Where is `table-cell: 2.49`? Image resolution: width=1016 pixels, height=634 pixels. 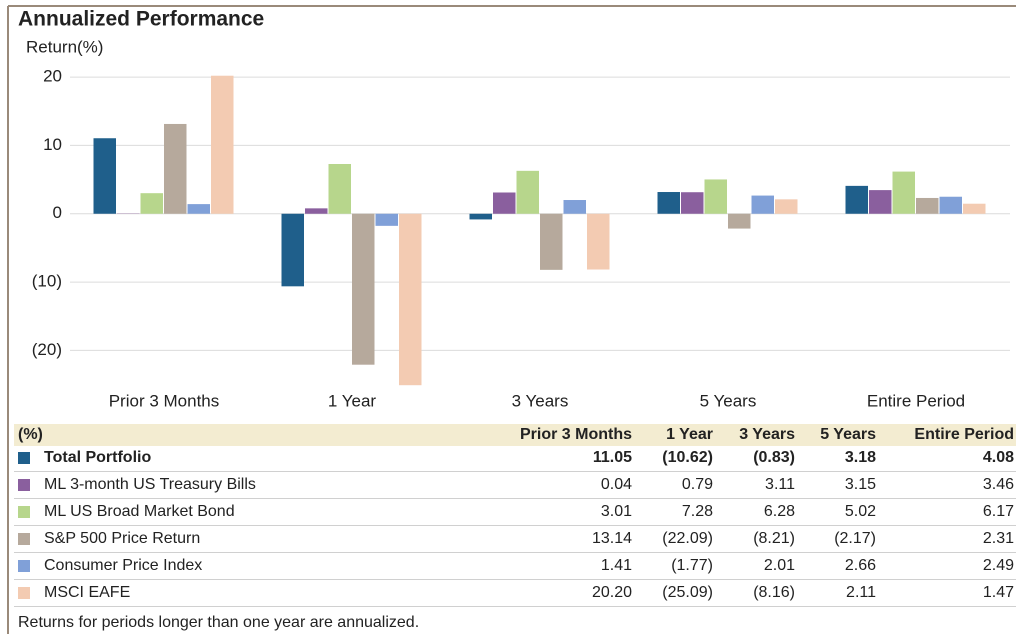
table-cell: 2.49 is located at coordinates (998, 565).